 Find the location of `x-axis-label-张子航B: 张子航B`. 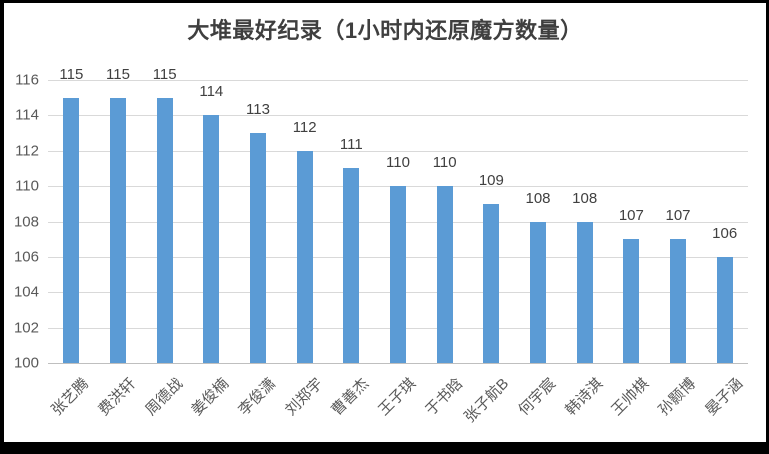

x-axis-label-张子航B: 张子航B is located at coordinates (487, 401).